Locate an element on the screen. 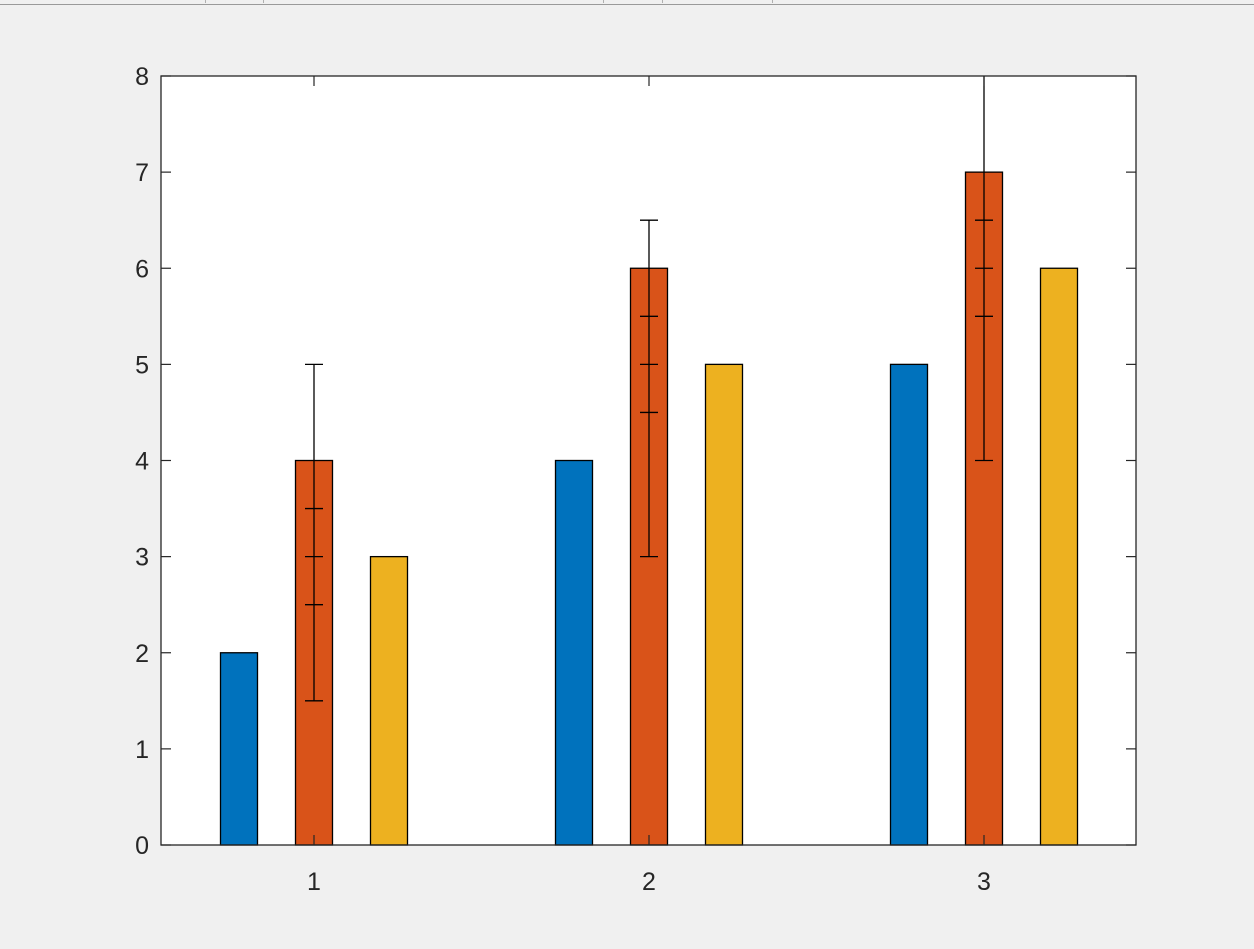  y-tick-label: 2 is located at coordinates (142, 654).